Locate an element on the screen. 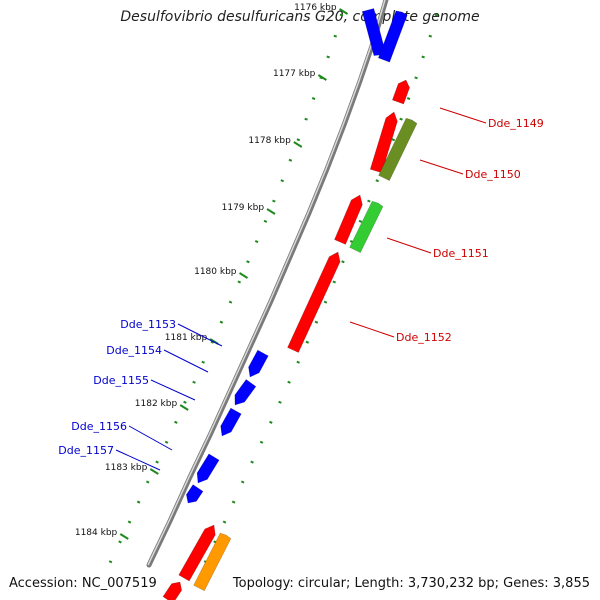  feature-orange is located at coordinates (212, 562).